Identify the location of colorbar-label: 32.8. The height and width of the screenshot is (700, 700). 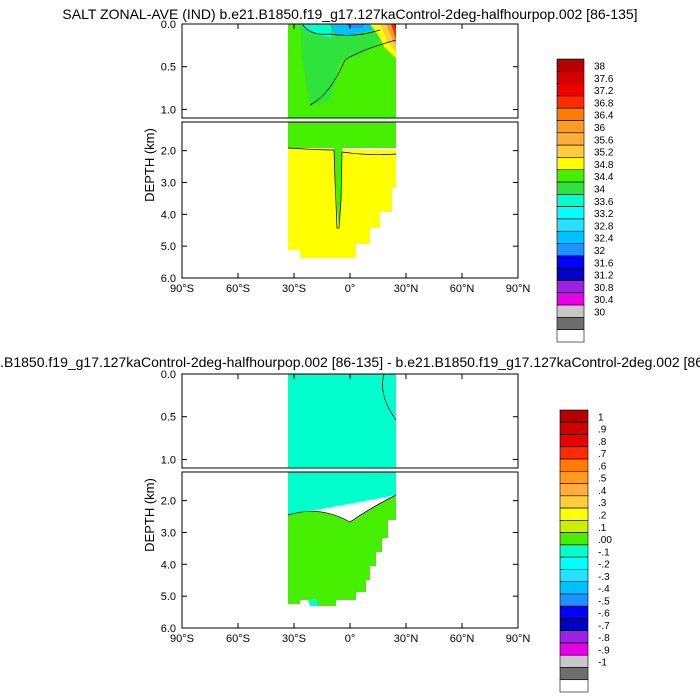
(604, 226).